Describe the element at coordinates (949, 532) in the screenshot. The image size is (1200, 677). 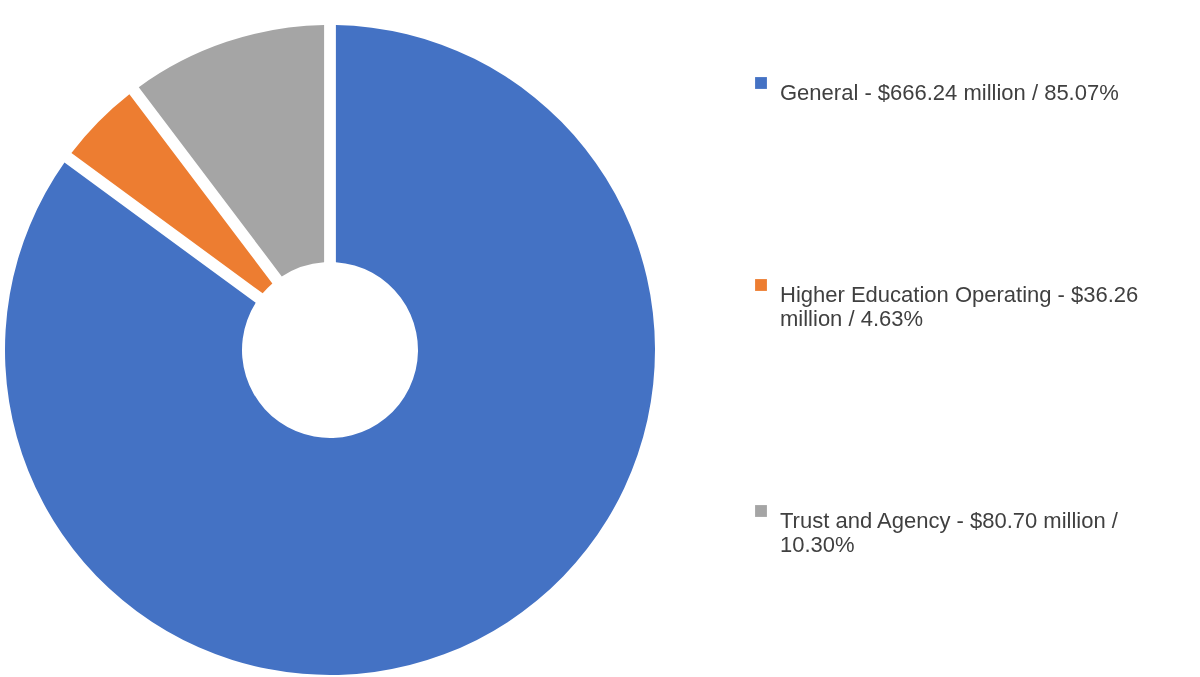
I see `legend-label: Trust and Agency - $80.70 million / 10.30%` at that location.